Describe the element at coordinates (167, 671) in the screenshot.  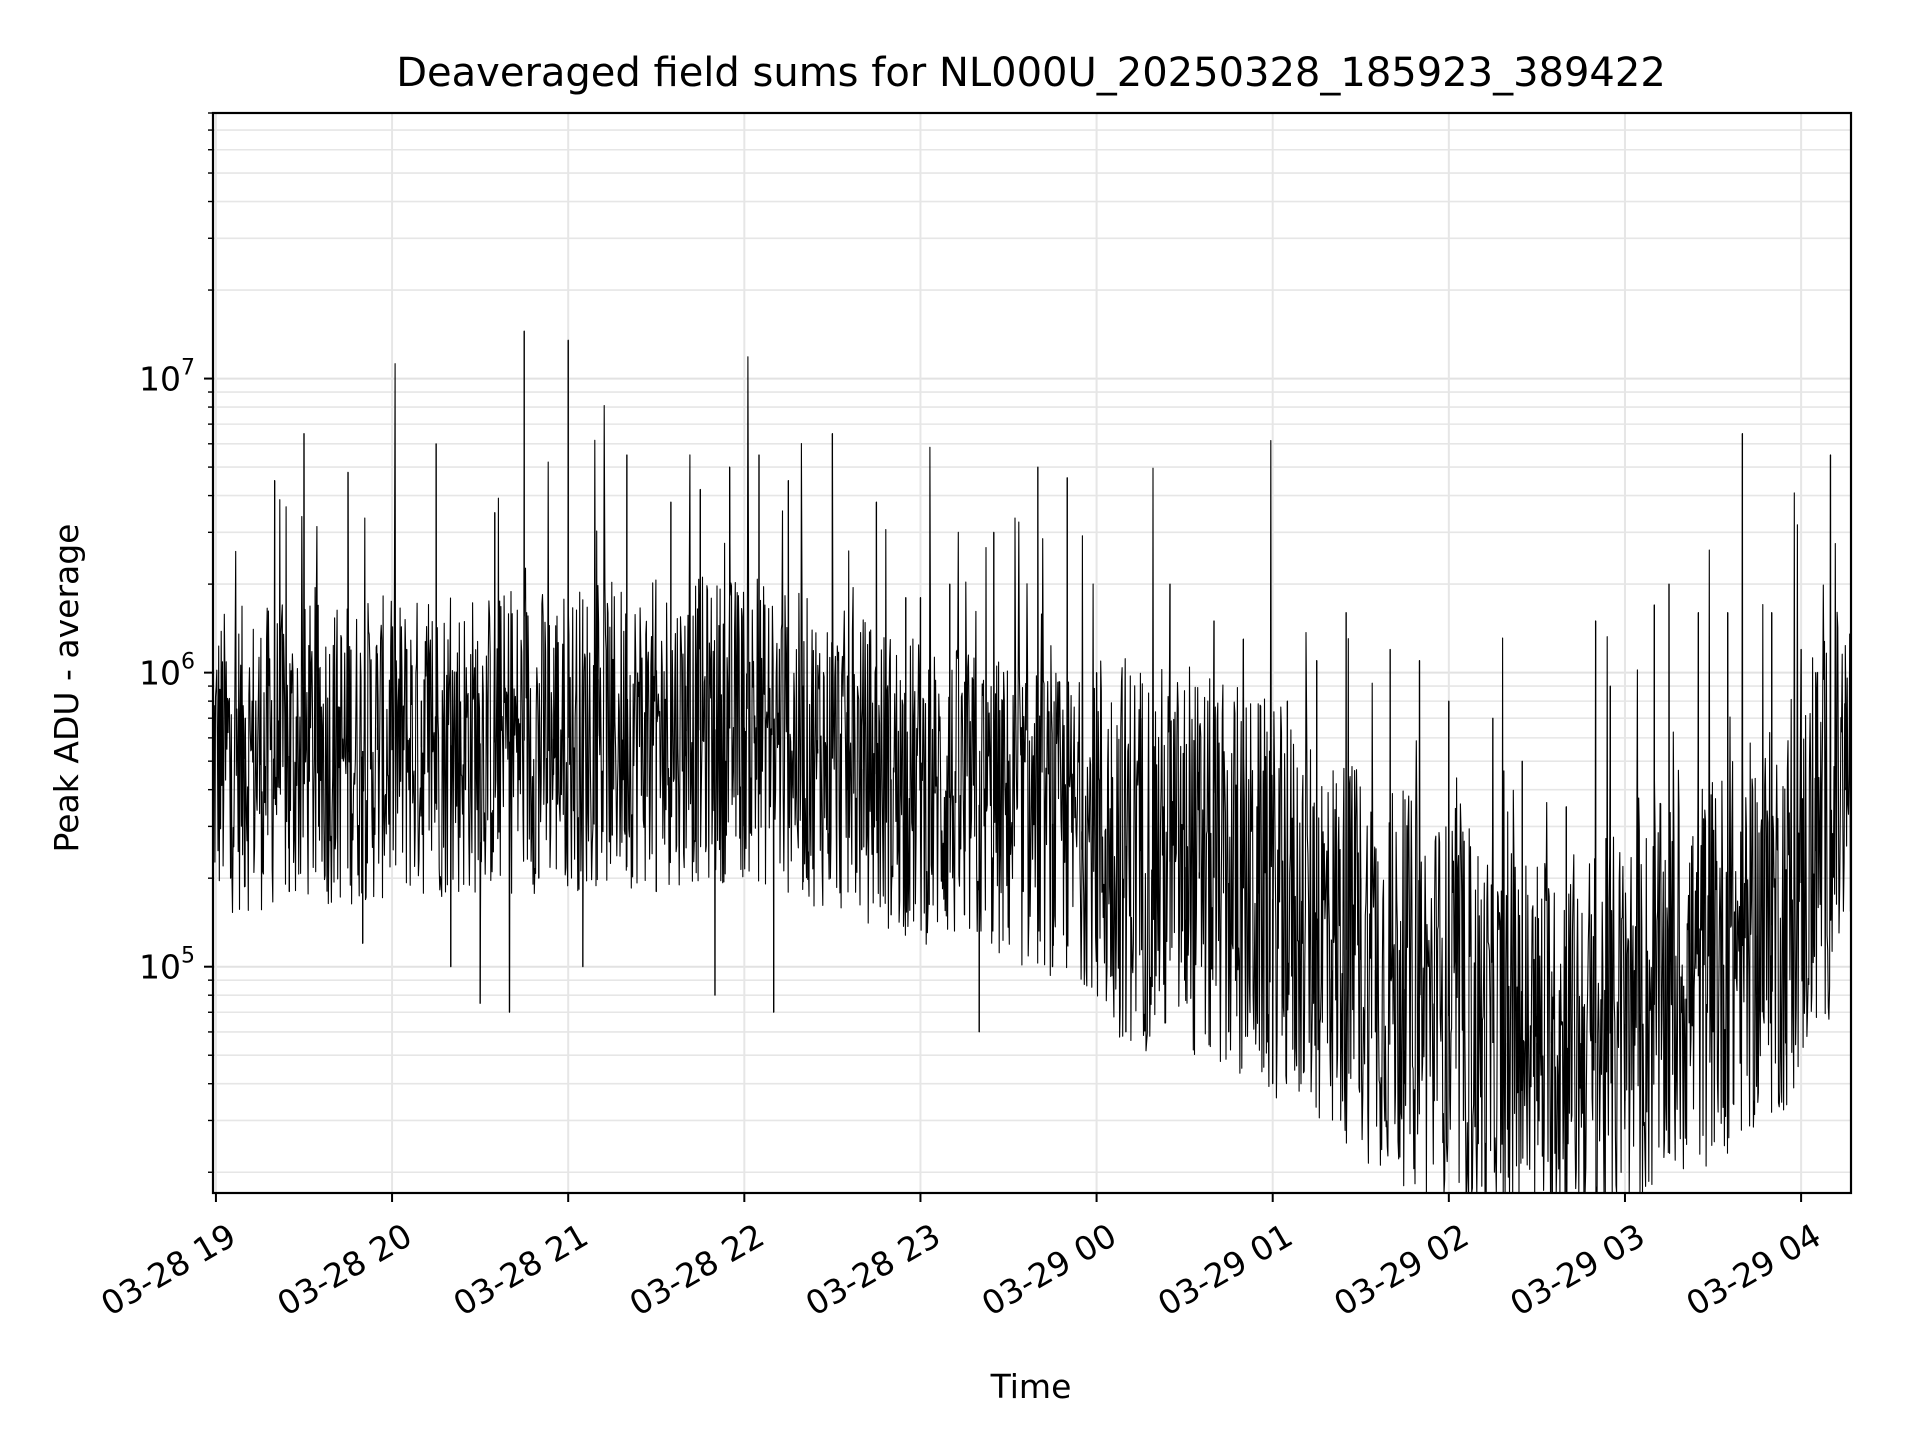
I see `y-tick-label: 10⁶` at that location.